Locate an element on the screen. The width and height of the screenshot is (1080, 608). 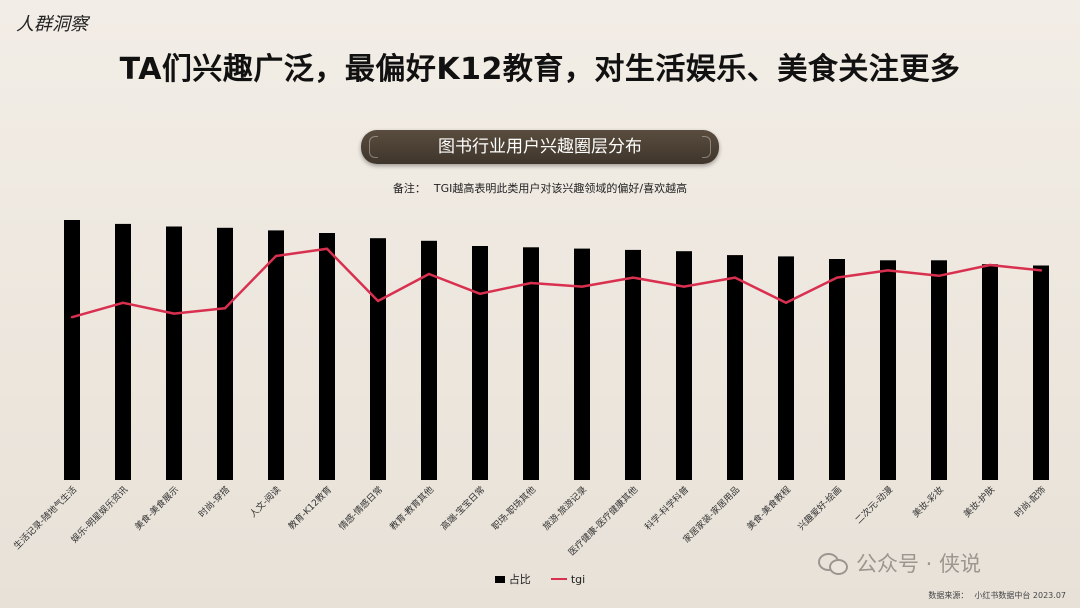
data-source: 数据来源： 小红书数据中台 2023.07 is located at coordinates (997, 595).